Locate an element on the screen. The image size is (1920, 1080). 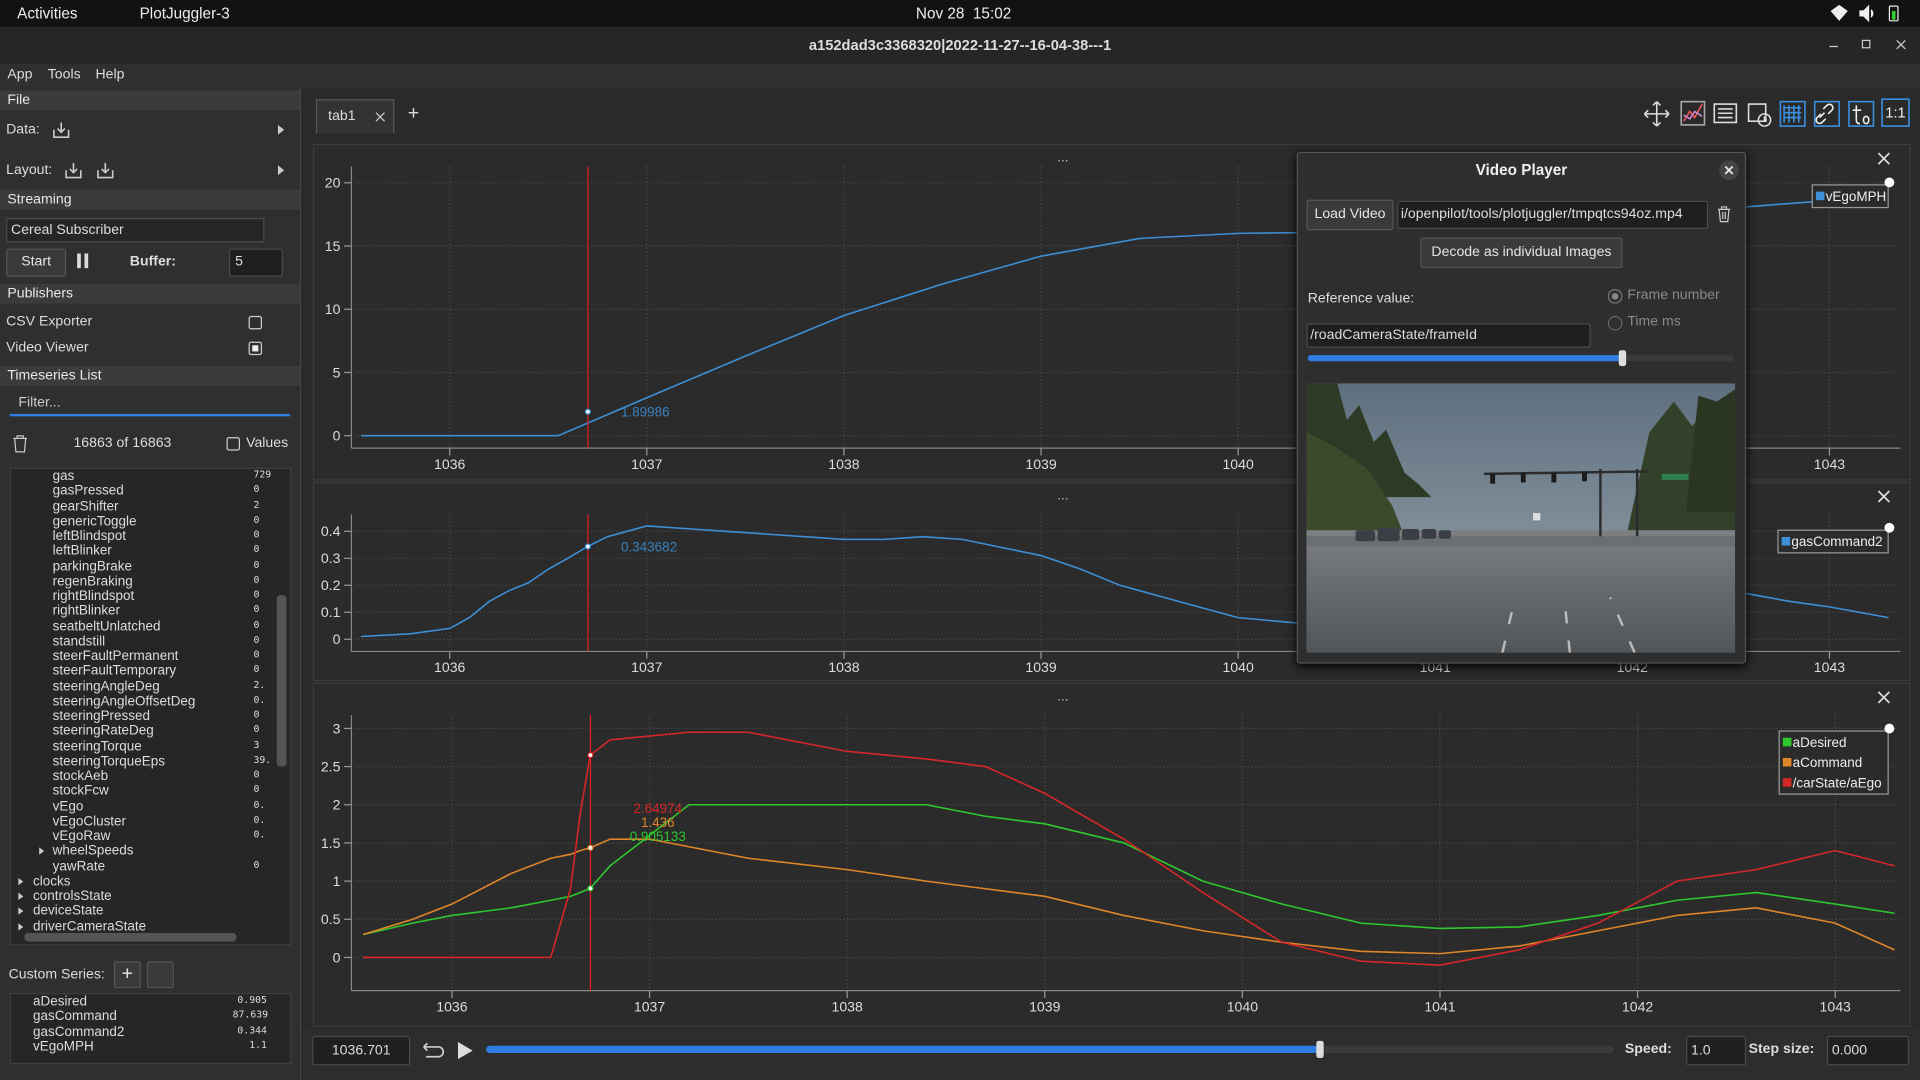
start-button: Start is located at coordinates (36, 262).